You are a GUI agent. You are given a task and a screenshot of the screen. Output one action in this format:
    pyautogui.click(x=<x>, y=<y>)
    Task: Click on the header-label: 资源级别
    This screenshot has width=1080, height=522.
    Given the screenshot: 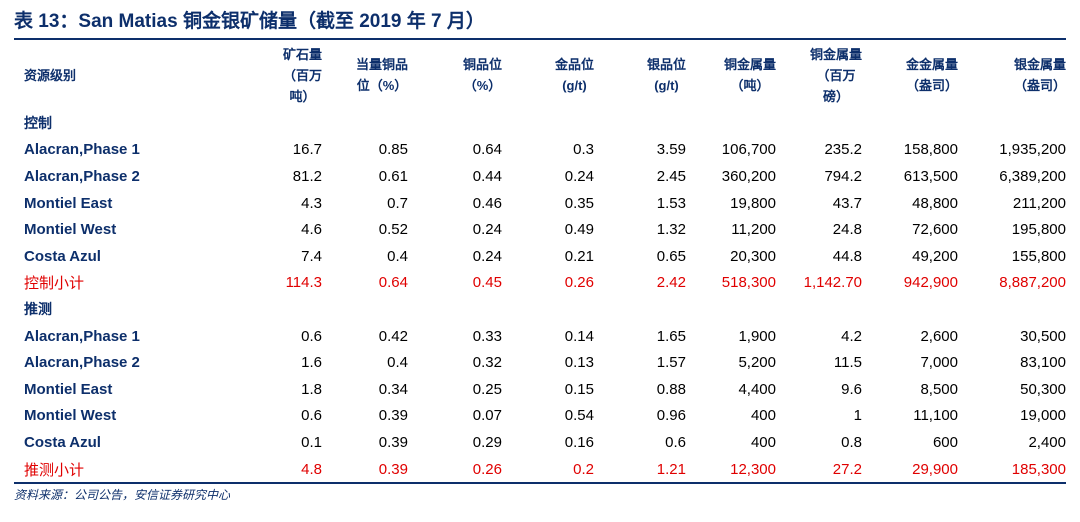 What is the action you would take?
    pyautogui.click(x=50, y=75)
    